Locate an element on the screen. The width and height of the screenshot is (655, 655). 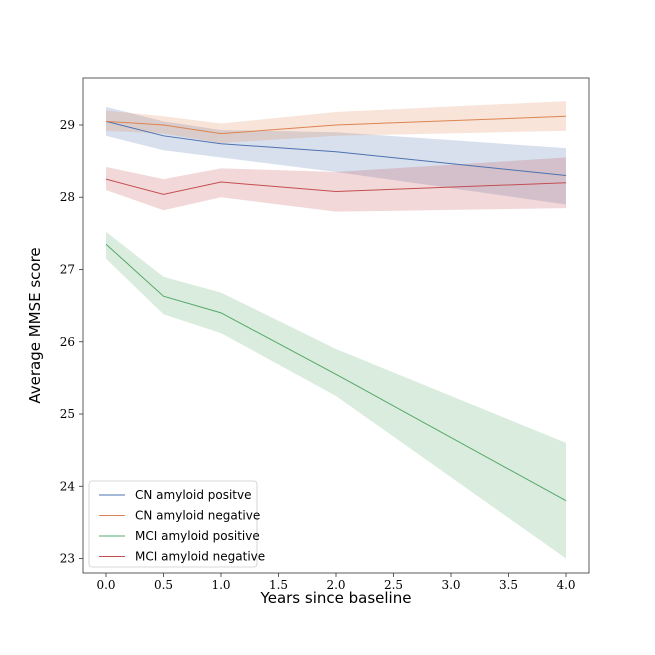
x-tick-label: 4.0 is located at coordinates (565, 585).